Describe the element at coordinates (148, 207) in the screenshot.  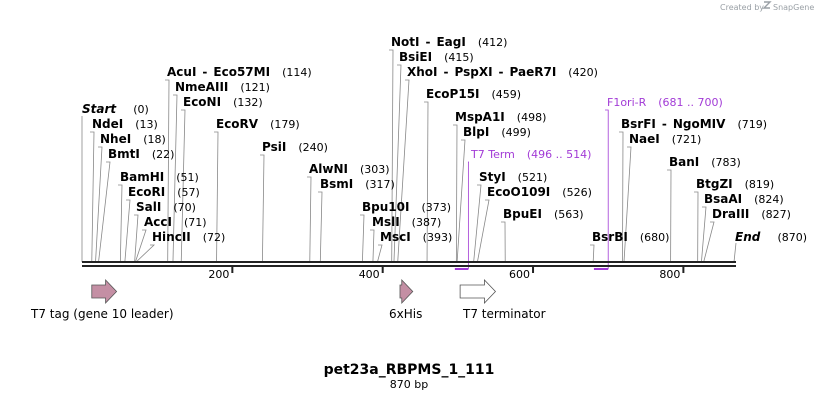
I see `site-name: SalI` at that location.